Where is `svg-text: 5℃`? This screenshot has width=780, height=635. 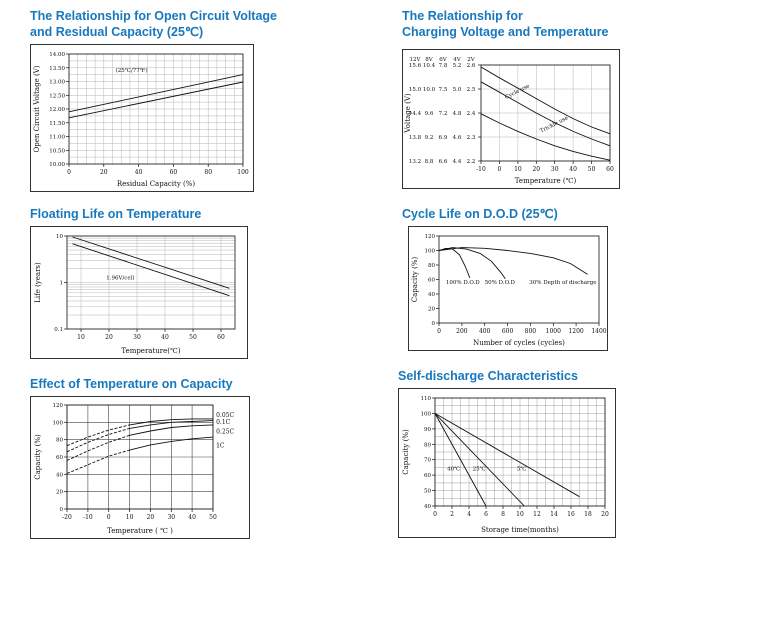 svg-text: 5℃ is located at coordinates (522, 469).